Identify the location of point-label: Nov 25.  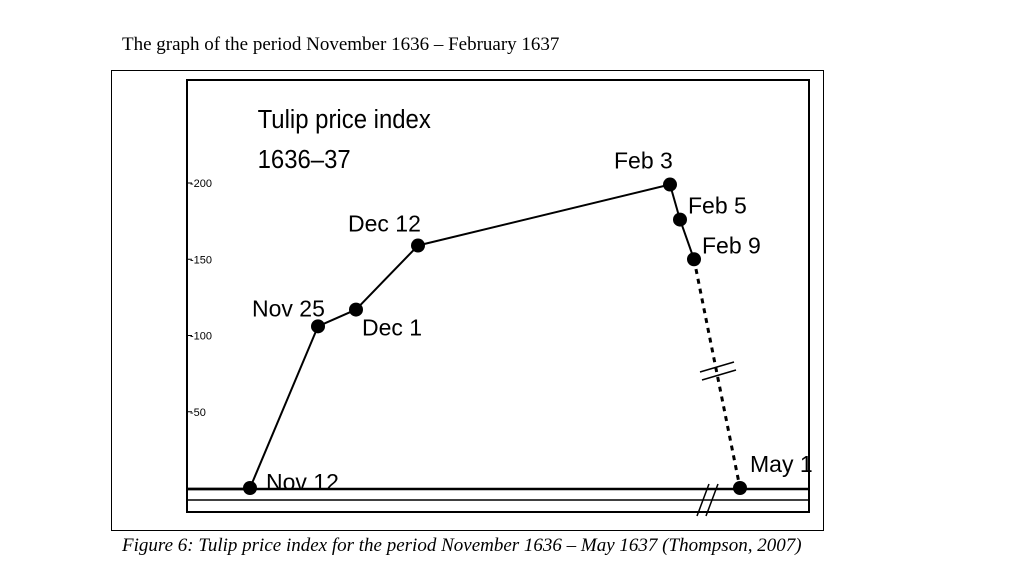
(288, 308).